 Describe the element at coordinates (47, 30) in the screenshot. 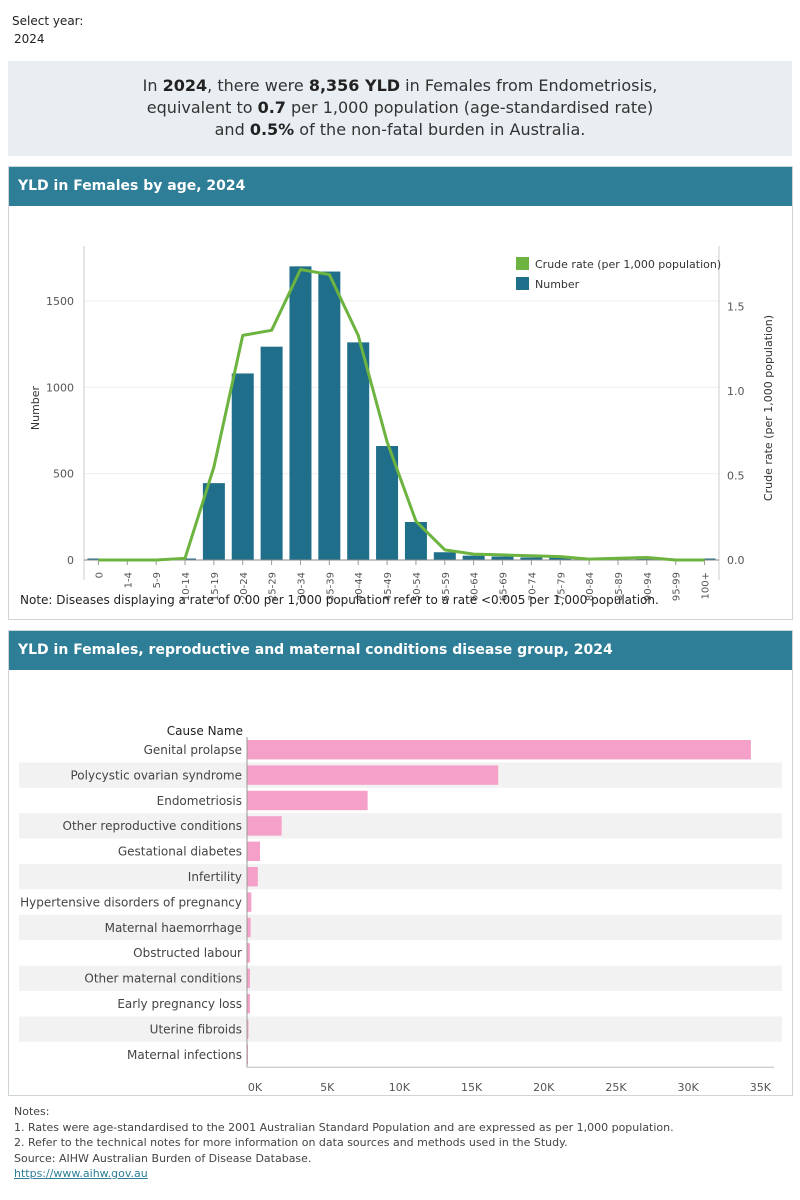

I see `year-filter: Select year: 2024` at that location.